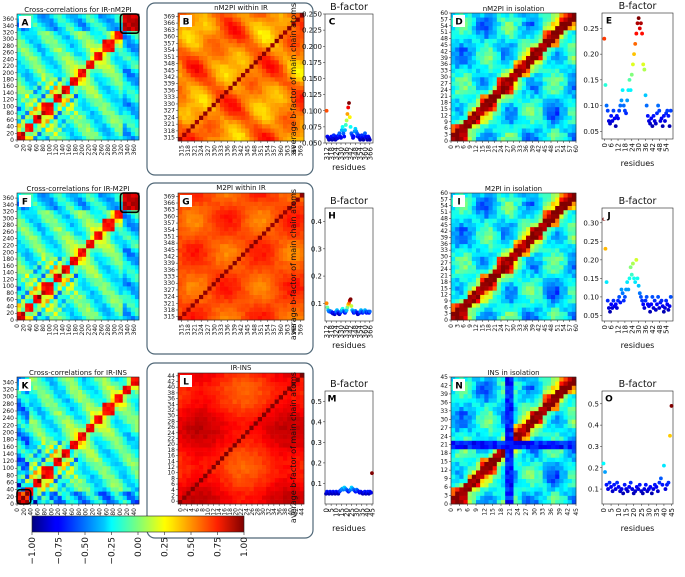  What do you see at coordinates (9, 39) in the screenshot?
I see `y-tick-label: 300` at bounding box center [9, 39].